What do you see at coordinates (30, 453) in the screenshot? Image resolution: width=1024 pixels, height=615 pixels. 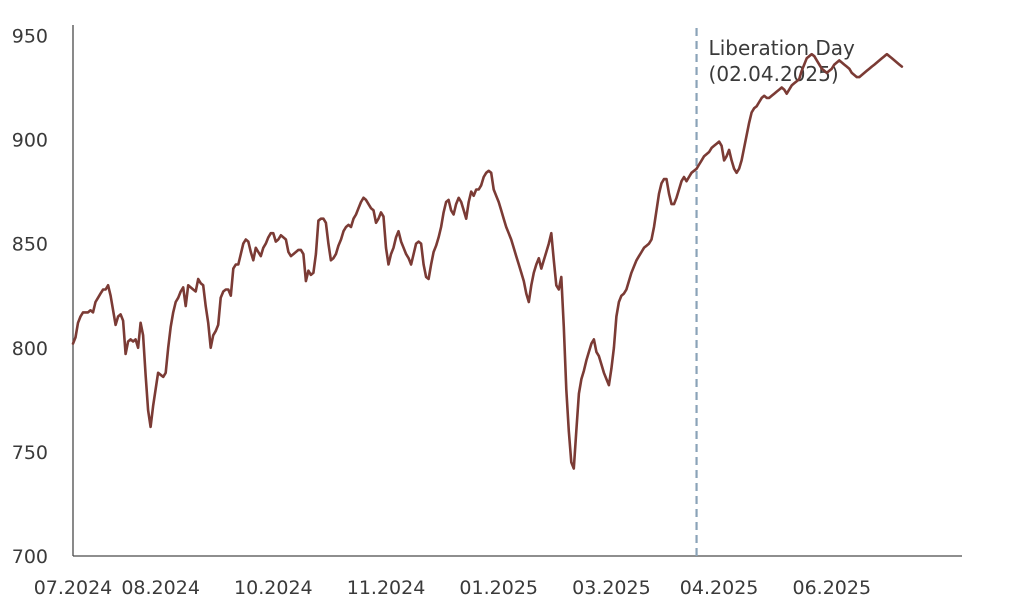 I see `y-tick-label: 750` at bounding box center [30, 453].